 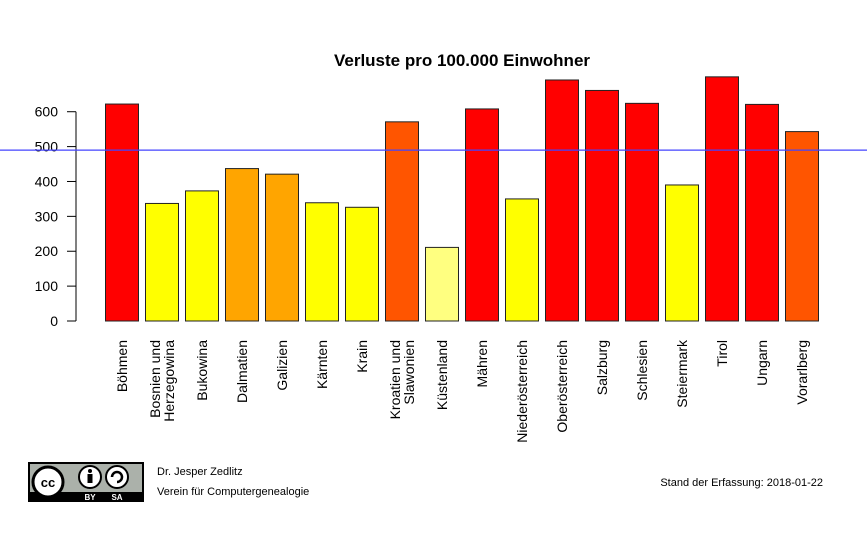 I want to click on x-tick-label: Salzburg, so click(x=602, y=367).